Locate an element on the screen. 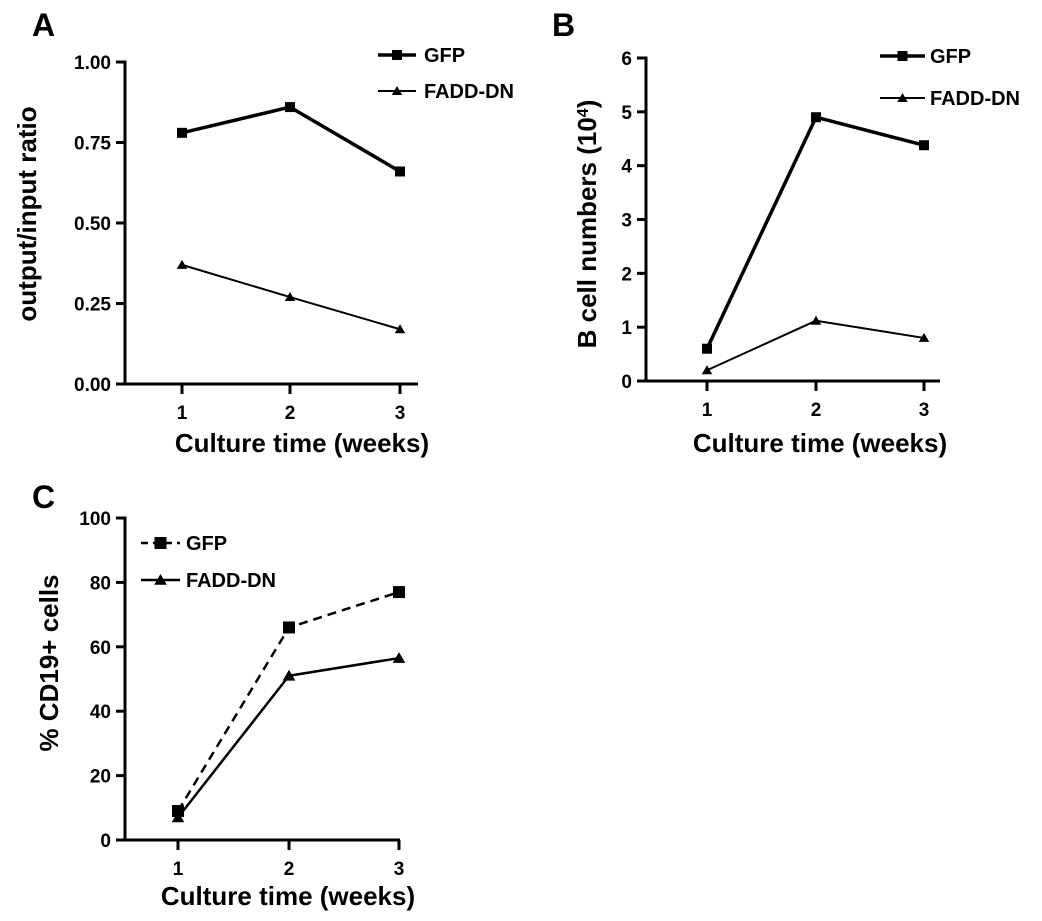  y-tick-label: 1.00 is located at coordinates (92, 63).